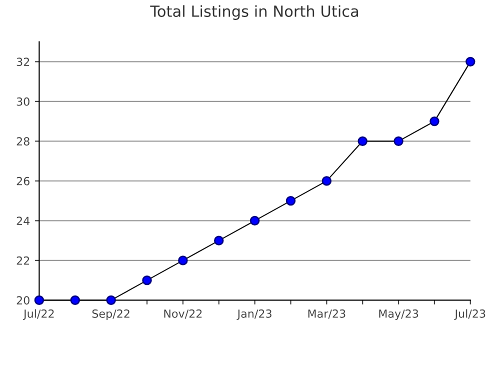 The image size is (490, 380). Describe the element at coordinates (327, 314) in the screenshot. I see `x-tick-label: Mar/23` at that location.